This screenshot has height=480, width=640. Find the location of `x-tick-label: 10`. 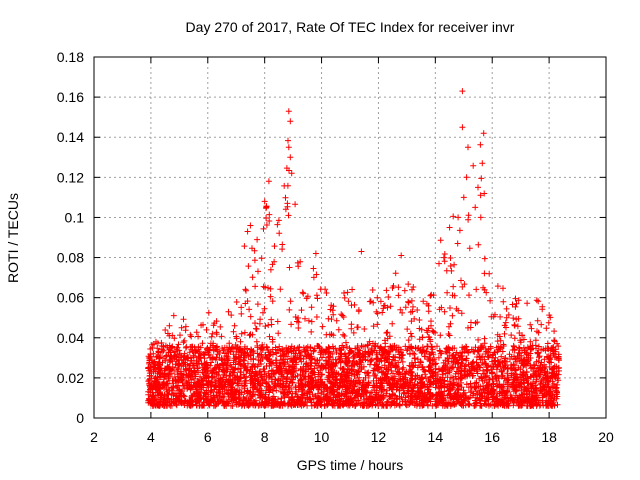

x-tick-label: 10 is located at coordinates (322, 437).